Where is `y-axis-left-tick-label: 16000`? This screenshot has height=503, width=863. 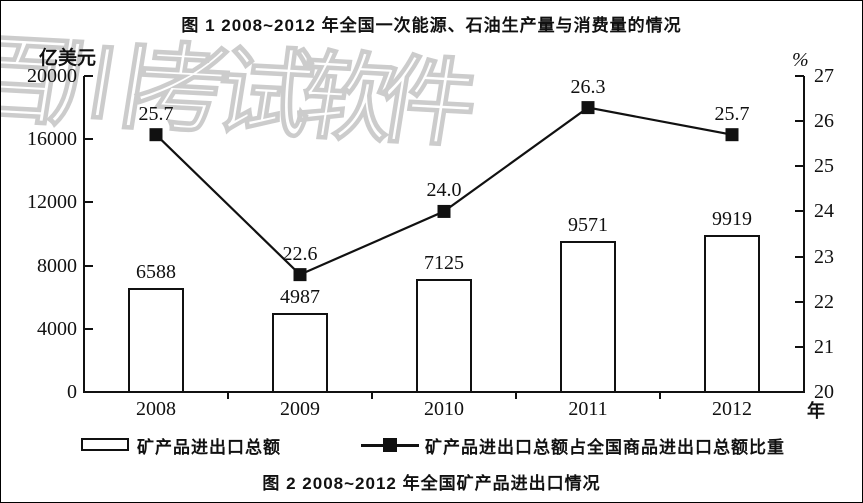 y-axis-left-tick-label: 16000 is located at coordinates (52, 139).